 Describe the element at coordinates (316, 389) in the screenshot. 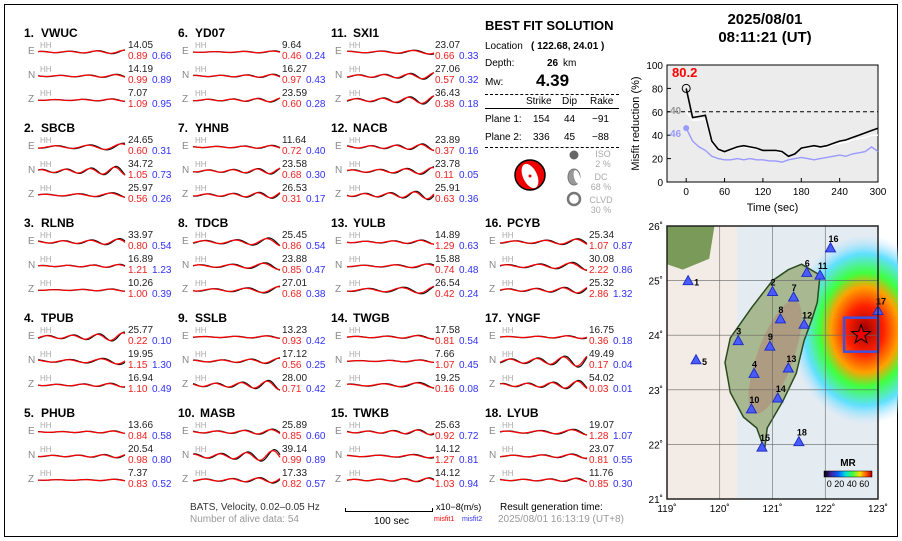

I see `misfit2-value: 0.42` at that location.